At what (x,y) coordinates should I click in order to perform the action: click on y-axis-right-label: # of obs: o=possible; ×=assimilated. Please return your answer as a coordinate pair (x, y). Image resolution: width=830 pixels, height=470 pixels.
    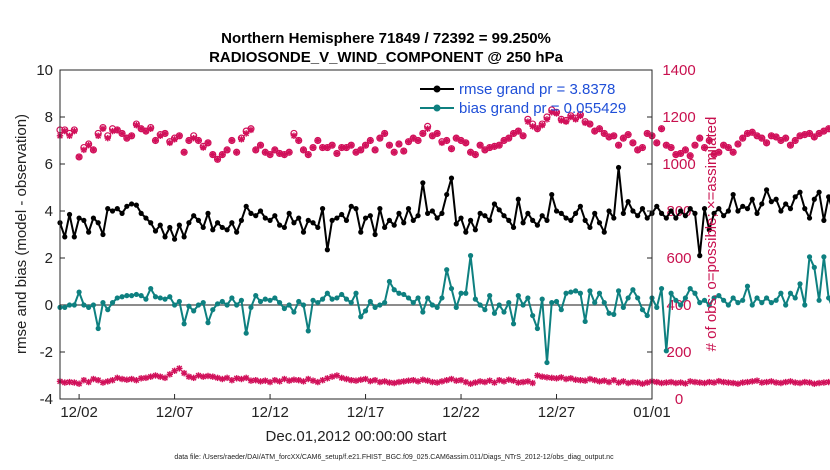
    Looking at the image, I should click on (711, 234).